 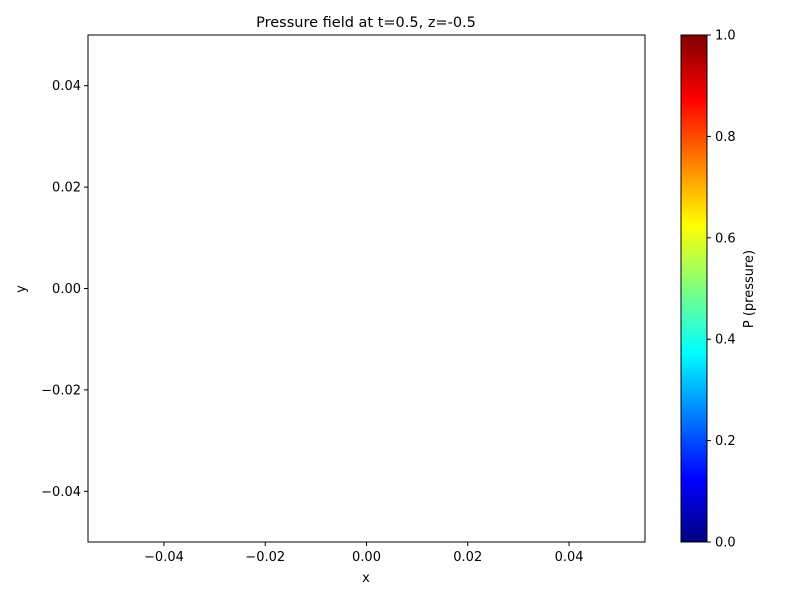 What do you see at coordinates (366, 557) in the screenshot?
I see `x-tick-label: 0.00` at bounding box center [366, 557].